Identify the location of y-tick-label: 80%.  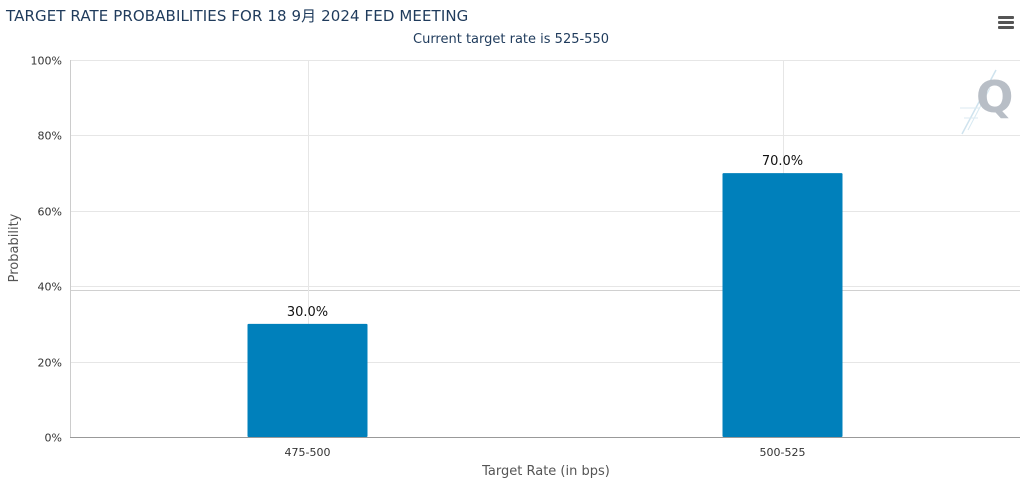
(50, 136).